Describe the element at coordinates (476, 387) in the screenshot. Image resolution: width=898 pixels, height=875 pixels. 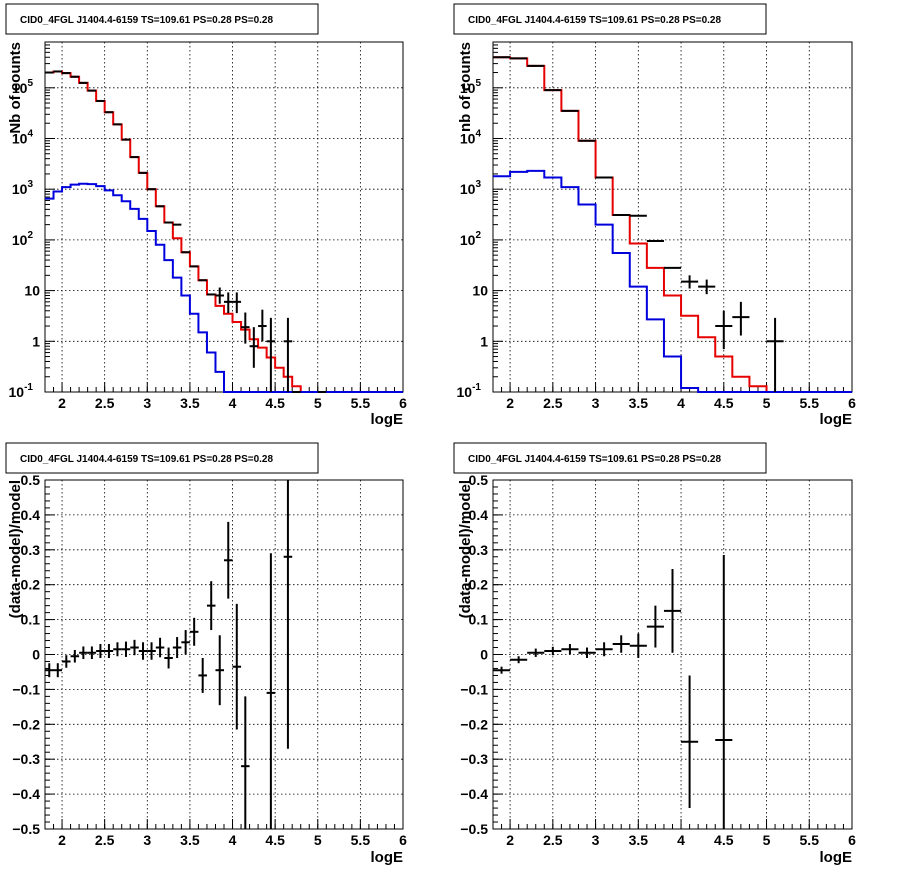
I see `y-tick-label-exponent: -1` at that location.